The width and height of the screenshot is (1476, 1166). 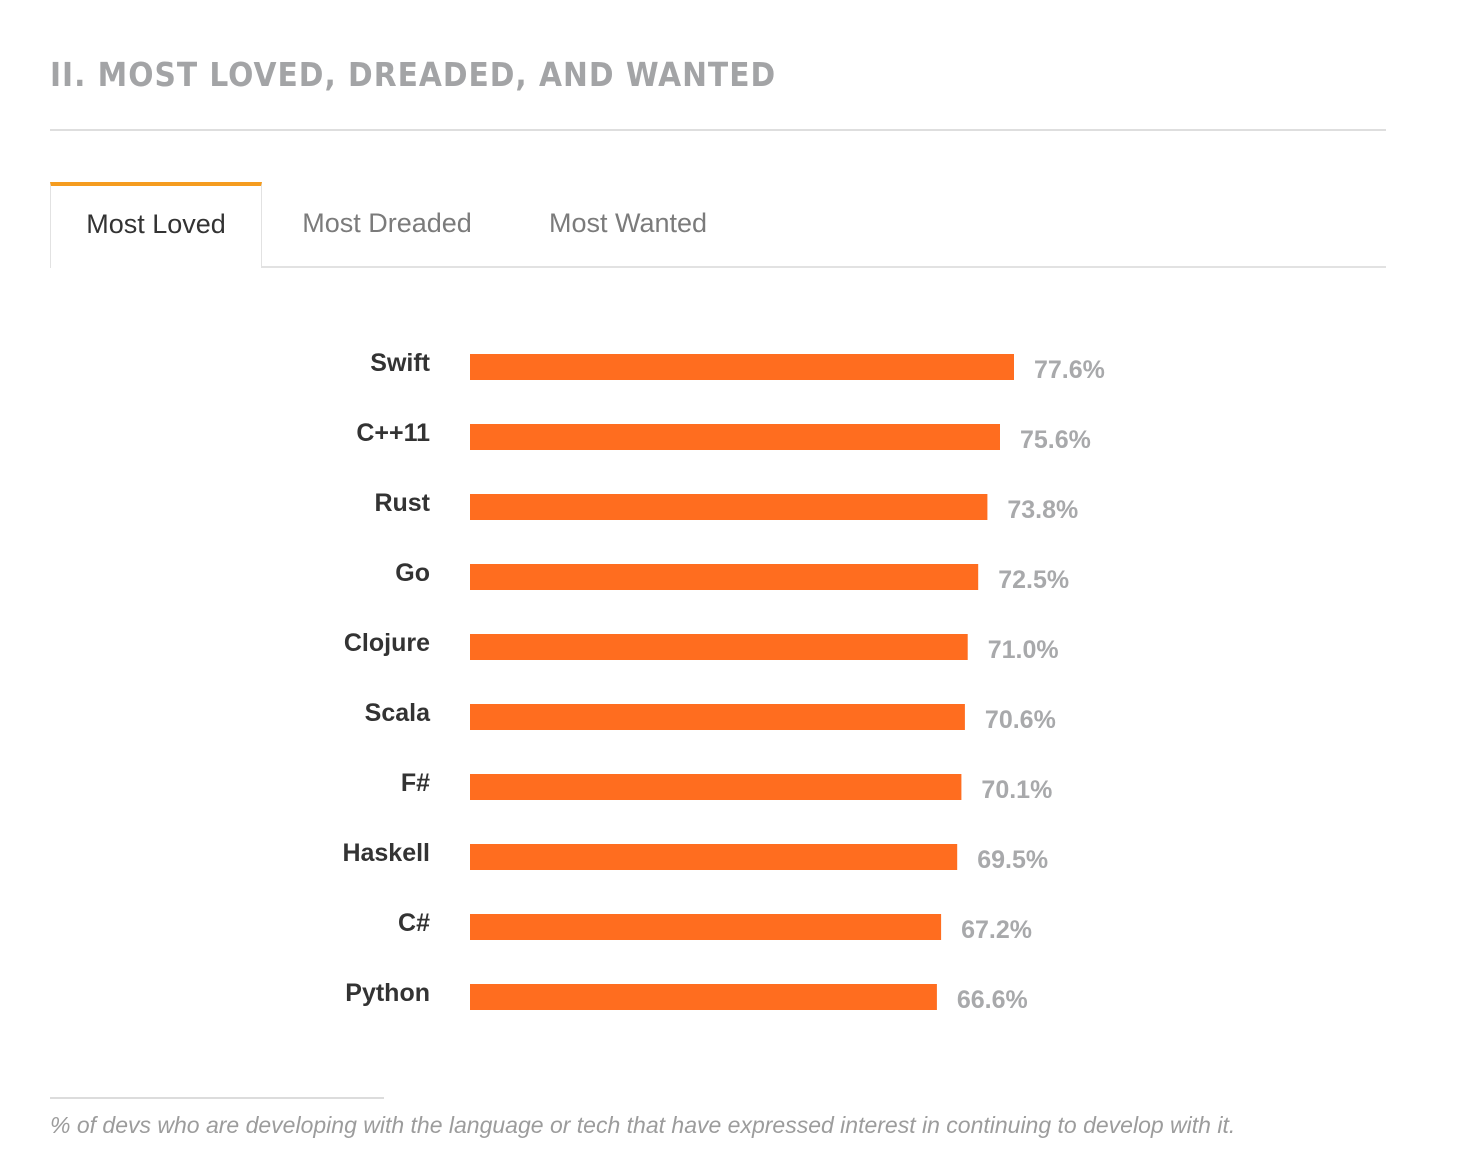 I want to click on category-label: Rust, so click(x=402, y=503).